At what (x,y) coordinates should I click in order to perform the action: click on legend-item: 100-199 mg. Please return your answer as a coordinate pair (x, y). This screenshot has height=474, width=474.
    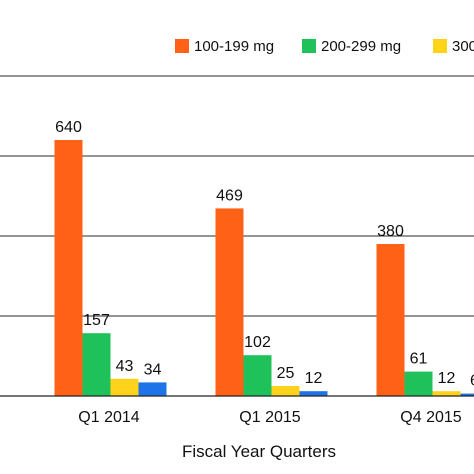
    Looking at the image, I should click on (224, 46).